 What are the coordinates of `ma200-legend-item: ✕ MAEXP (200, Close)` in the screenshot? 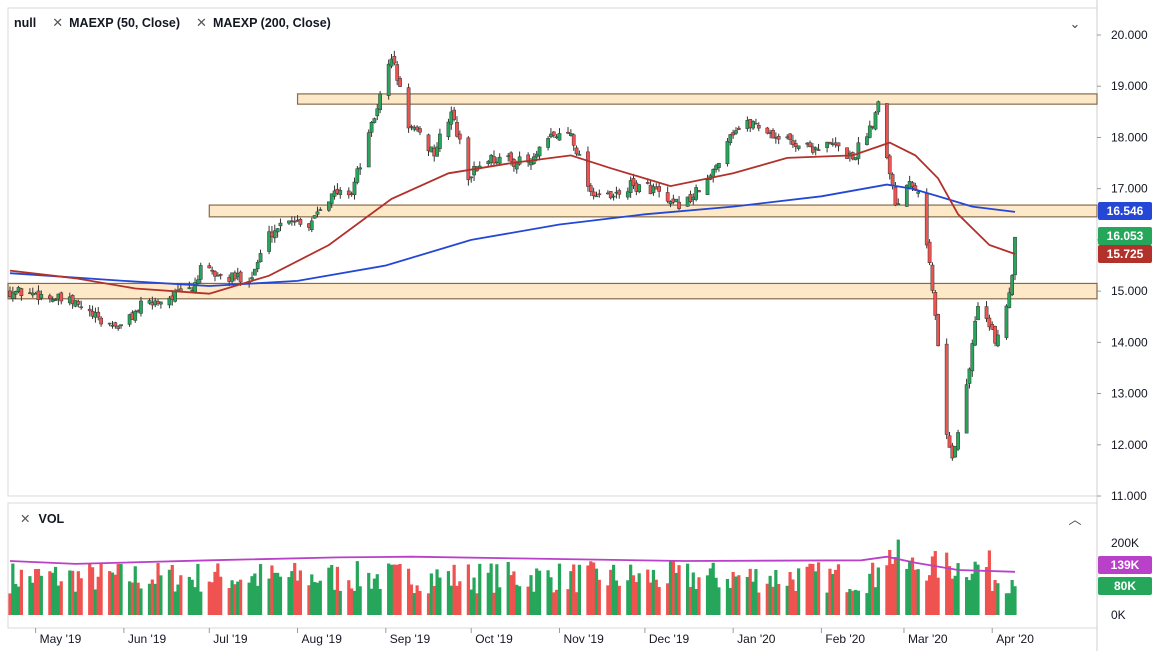 It's located at (263, 23).